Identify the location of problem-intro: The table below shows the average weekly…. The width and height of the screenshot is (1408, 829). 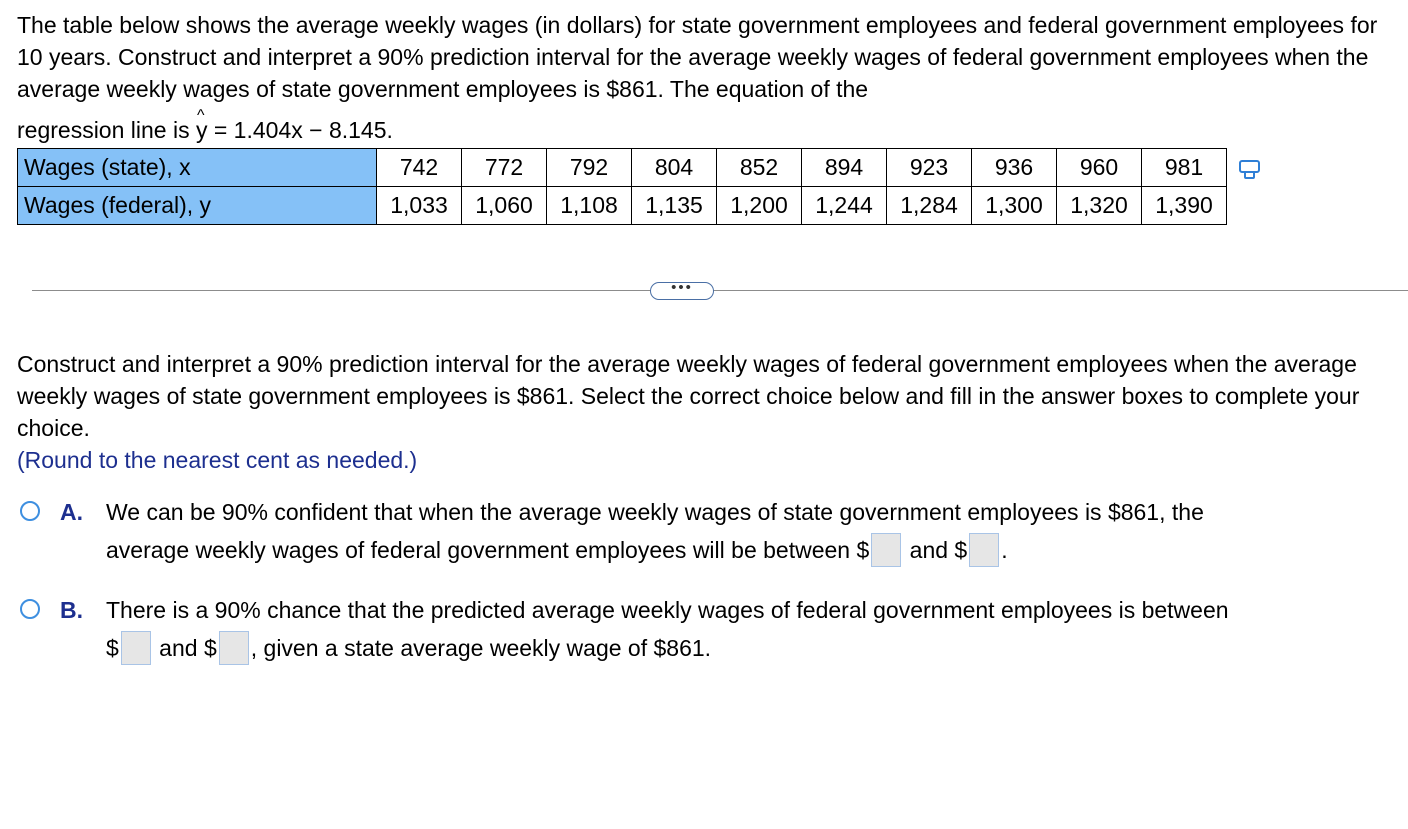
(697, 57).